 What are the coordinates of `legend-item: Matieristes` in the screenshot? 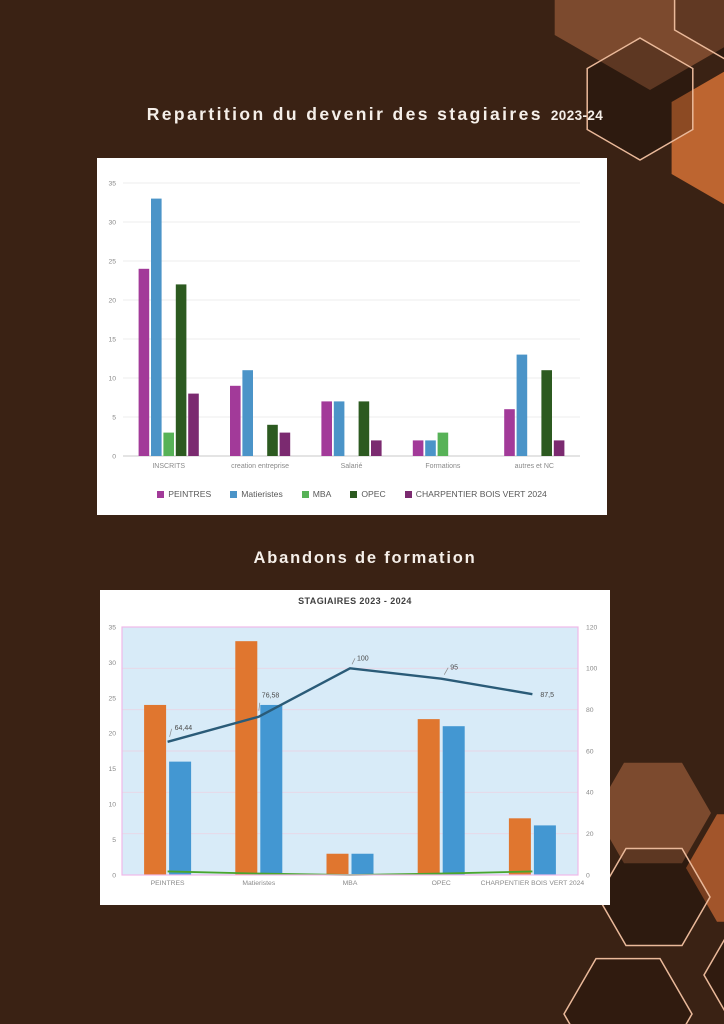 It's located at (256, 494).